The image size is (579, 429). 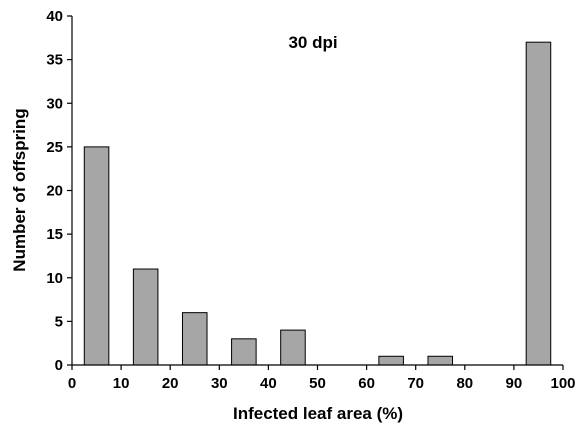 What do you see at coordinates (318, 413) in the screenshot?
I see `x-axis-title: Infected leaf area (%)` at bounding box center [318, 413].